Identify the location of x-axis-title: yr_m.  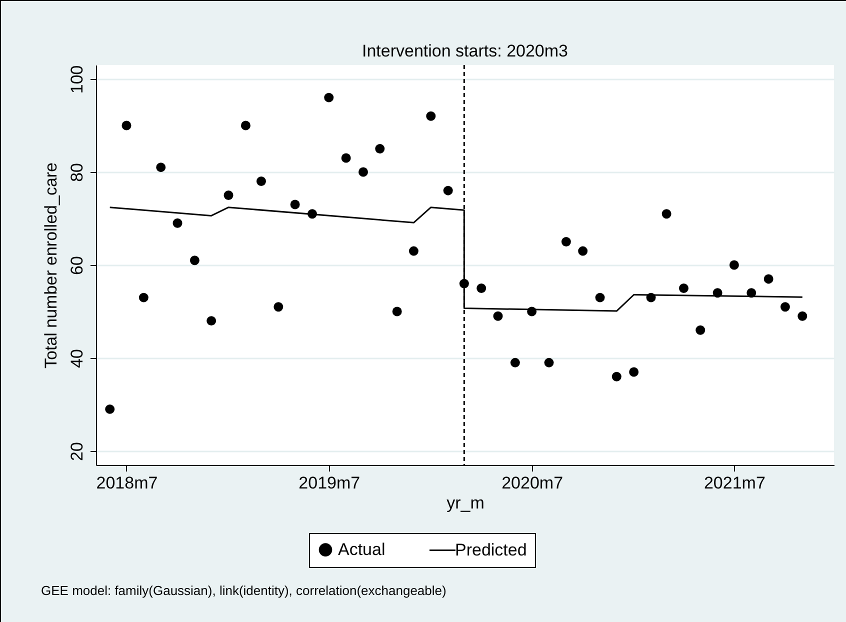
(465, 503).